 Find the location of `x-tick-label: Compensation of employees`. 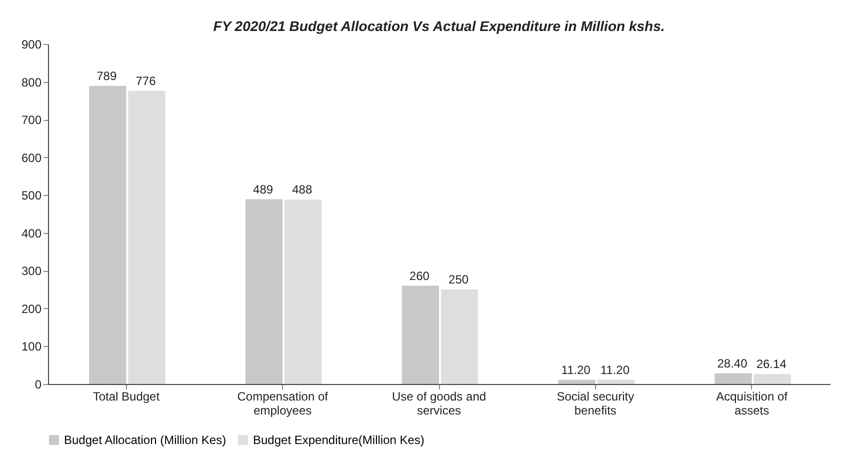

x-tick-label: Compensation of employees is located at coordinates (283, 404).